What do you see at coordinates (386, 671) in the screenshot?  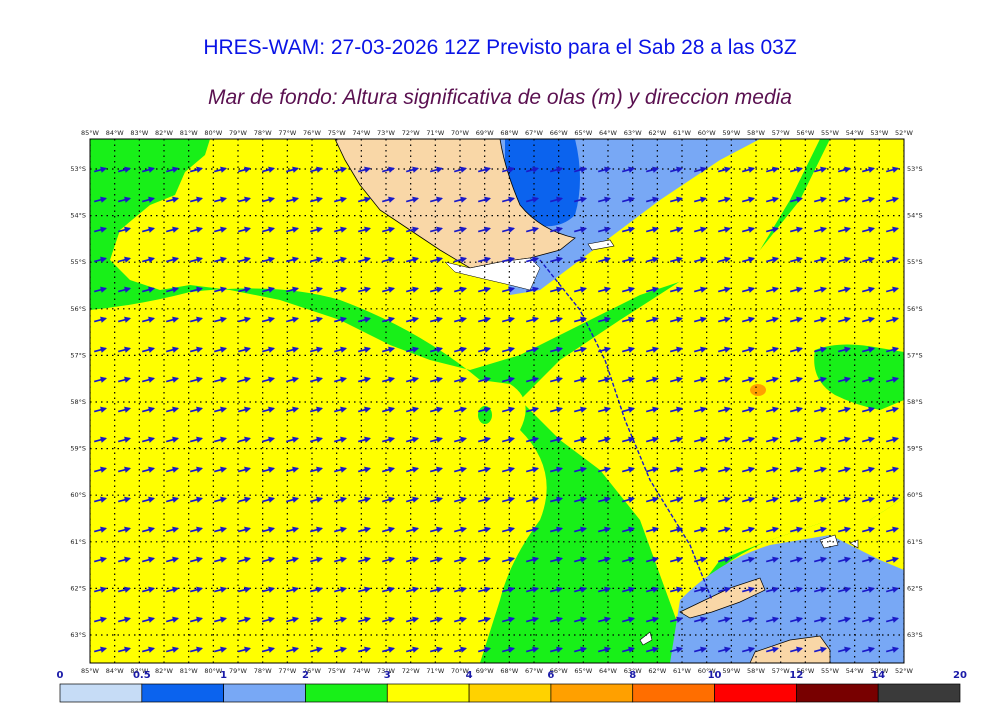 I see `lon-label: 73°W` at bounding box center [386, 671].